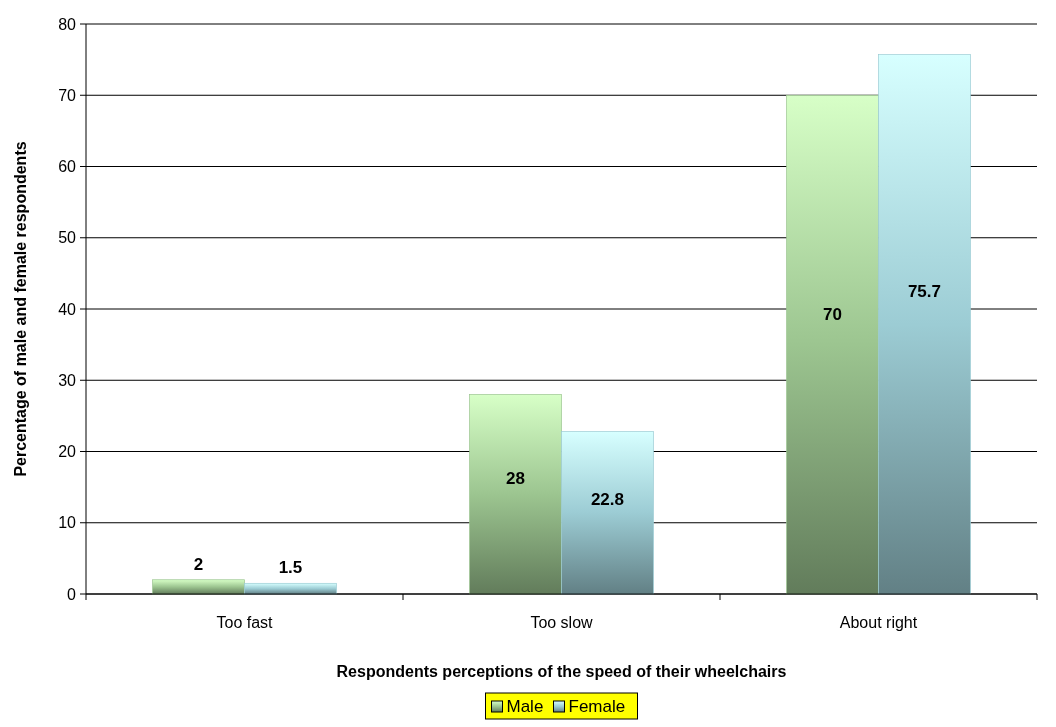  I want to click on y-tick-label: 40, so click(67, 309).